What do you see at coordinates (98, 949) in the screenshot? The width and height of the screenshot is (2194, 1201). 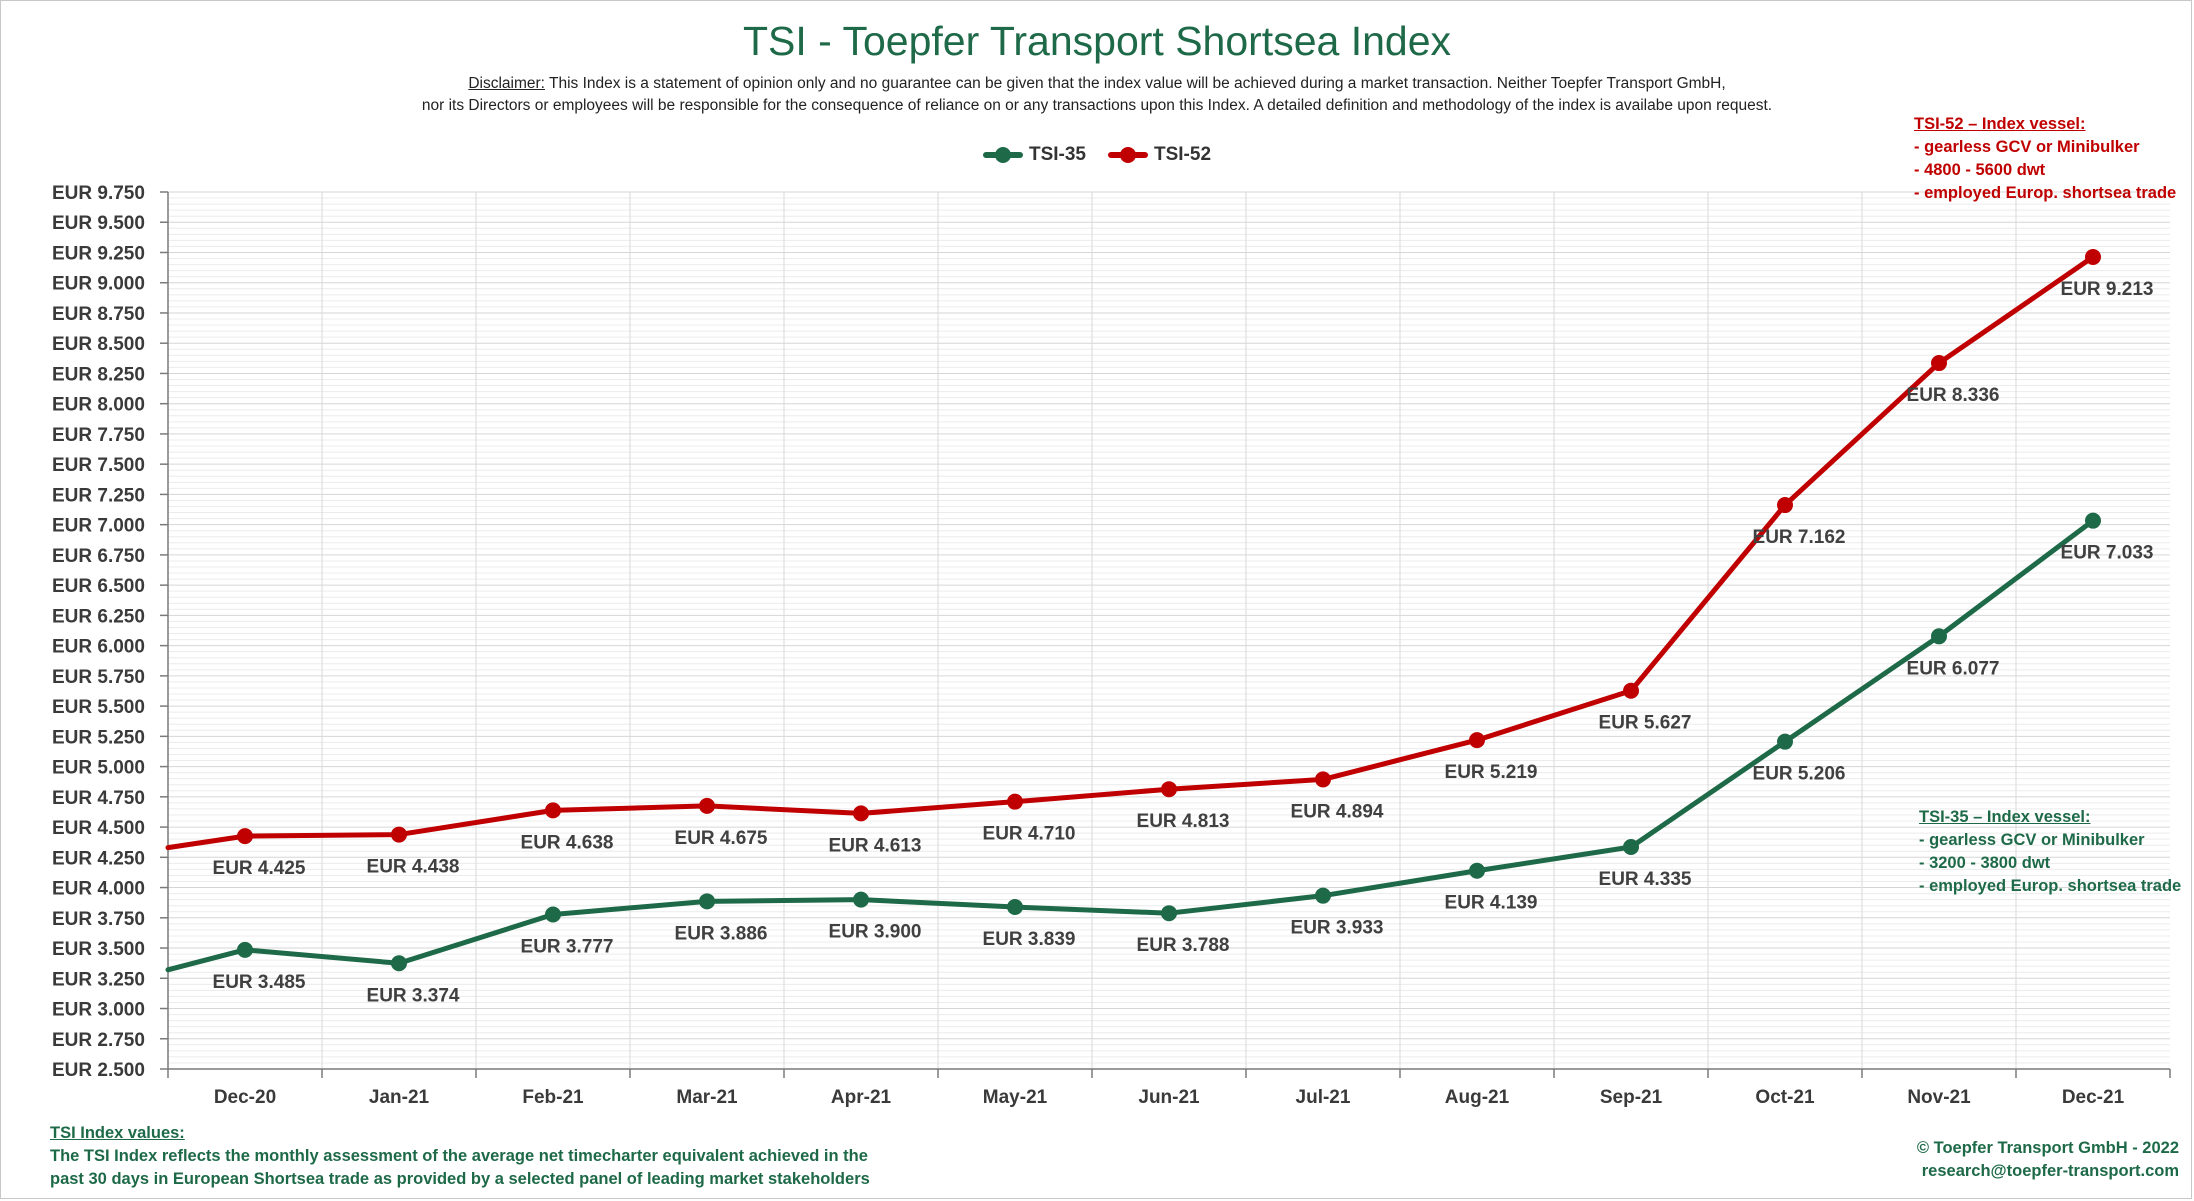 I see `y-tick-label: EUR 3.500` at bounding box center [98, 949].